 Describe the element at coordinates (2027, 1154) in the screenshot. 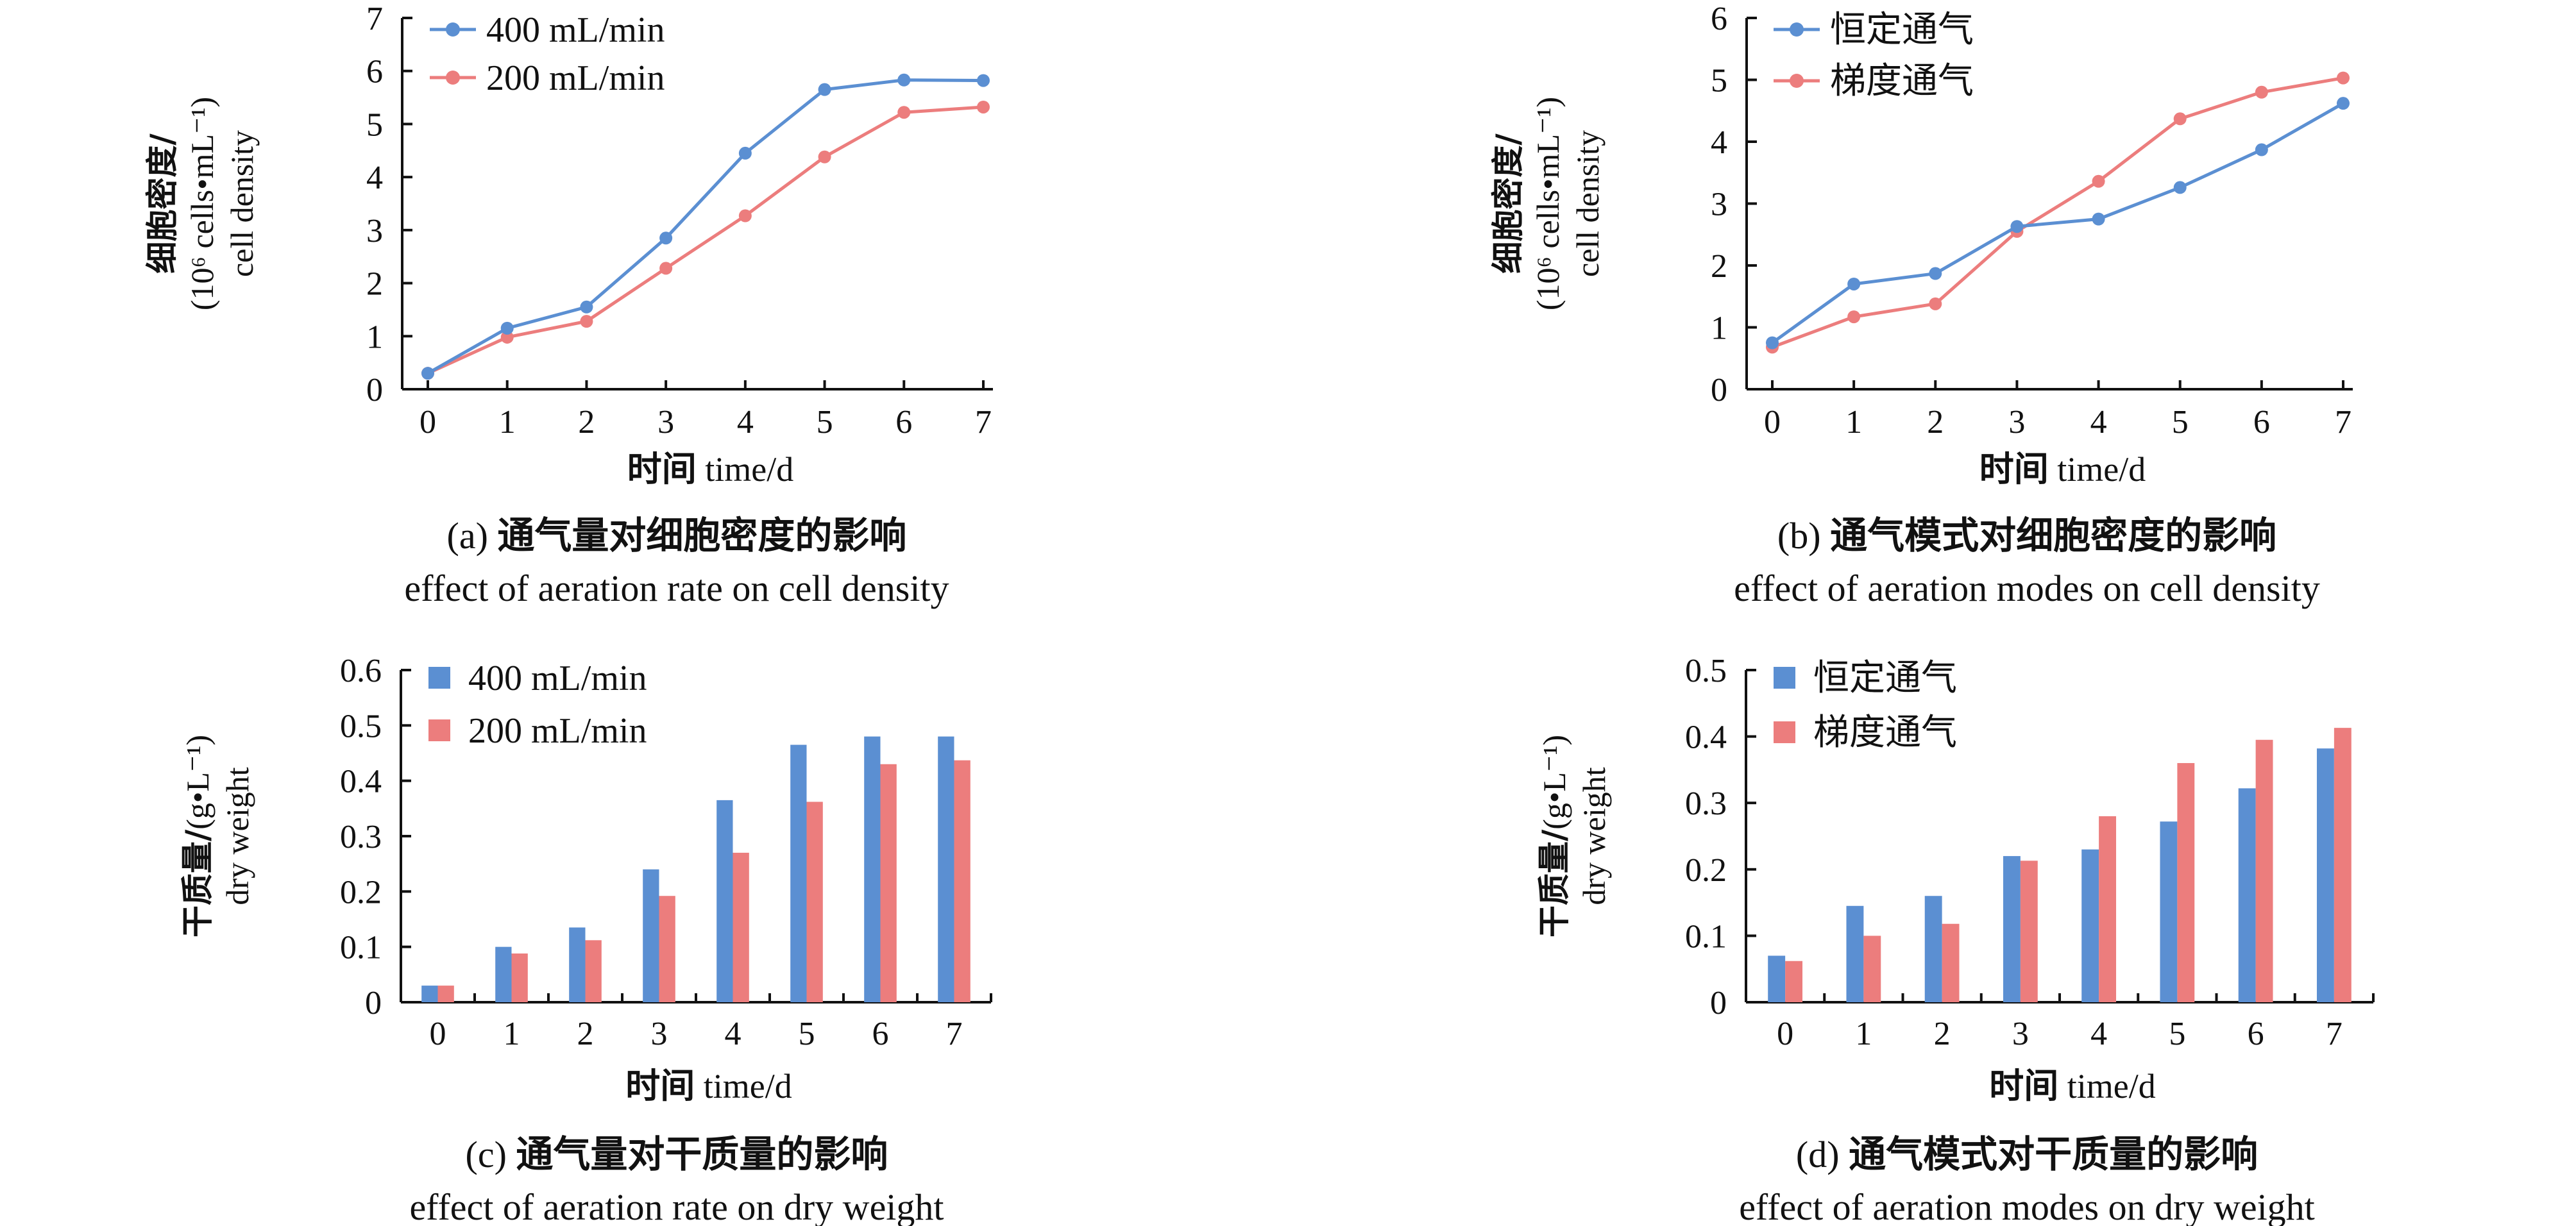

I see `caption-title: (d) 通气模式对干质量的影响` at that location.